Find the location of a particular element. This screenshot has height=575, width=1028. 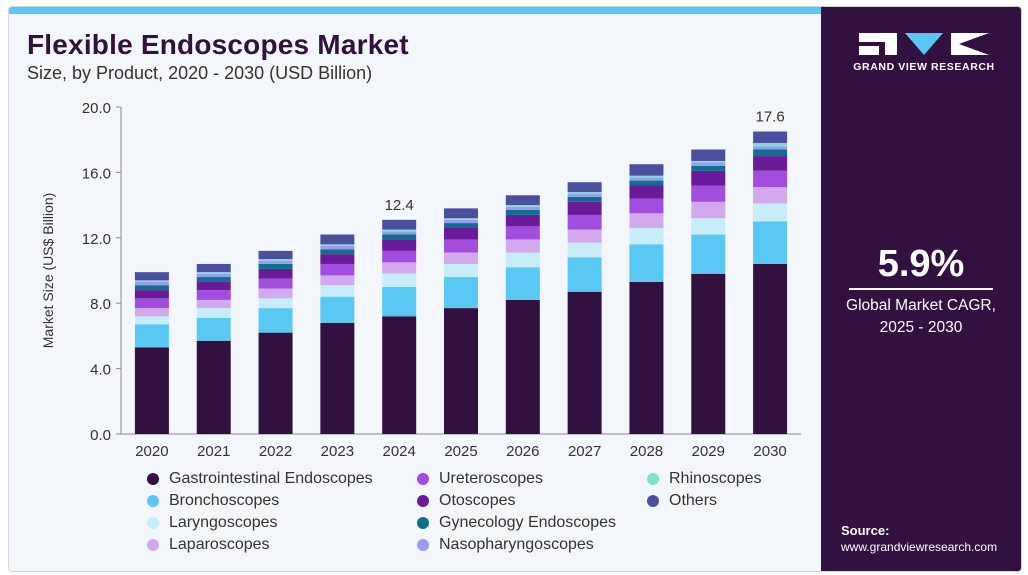

cagr-value: 5.9% is located at coordinates (921, 264).